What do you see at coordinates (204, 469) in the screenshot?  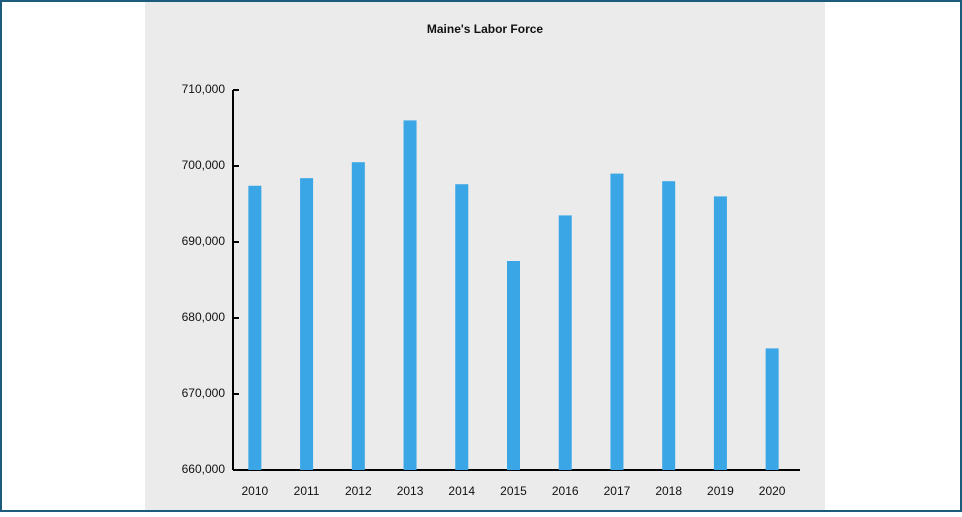 I see `y-tick-label: 660,000` at bounding box center [204, 469].